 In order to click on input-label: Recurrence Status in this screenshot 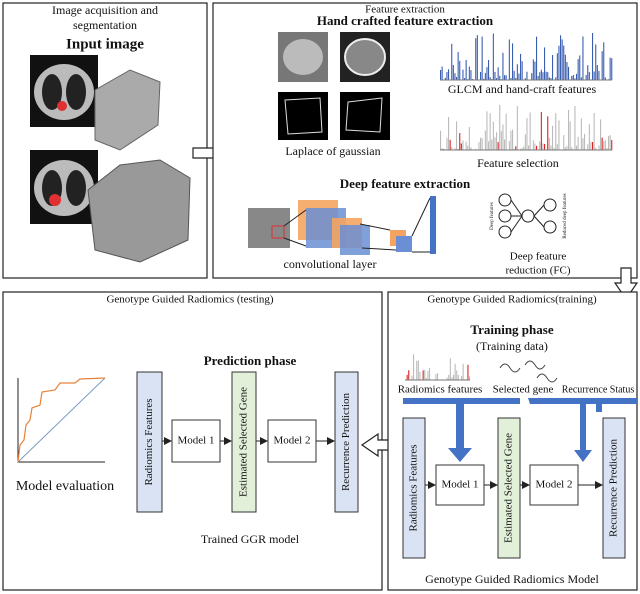, I will do `click(598, 389)`.